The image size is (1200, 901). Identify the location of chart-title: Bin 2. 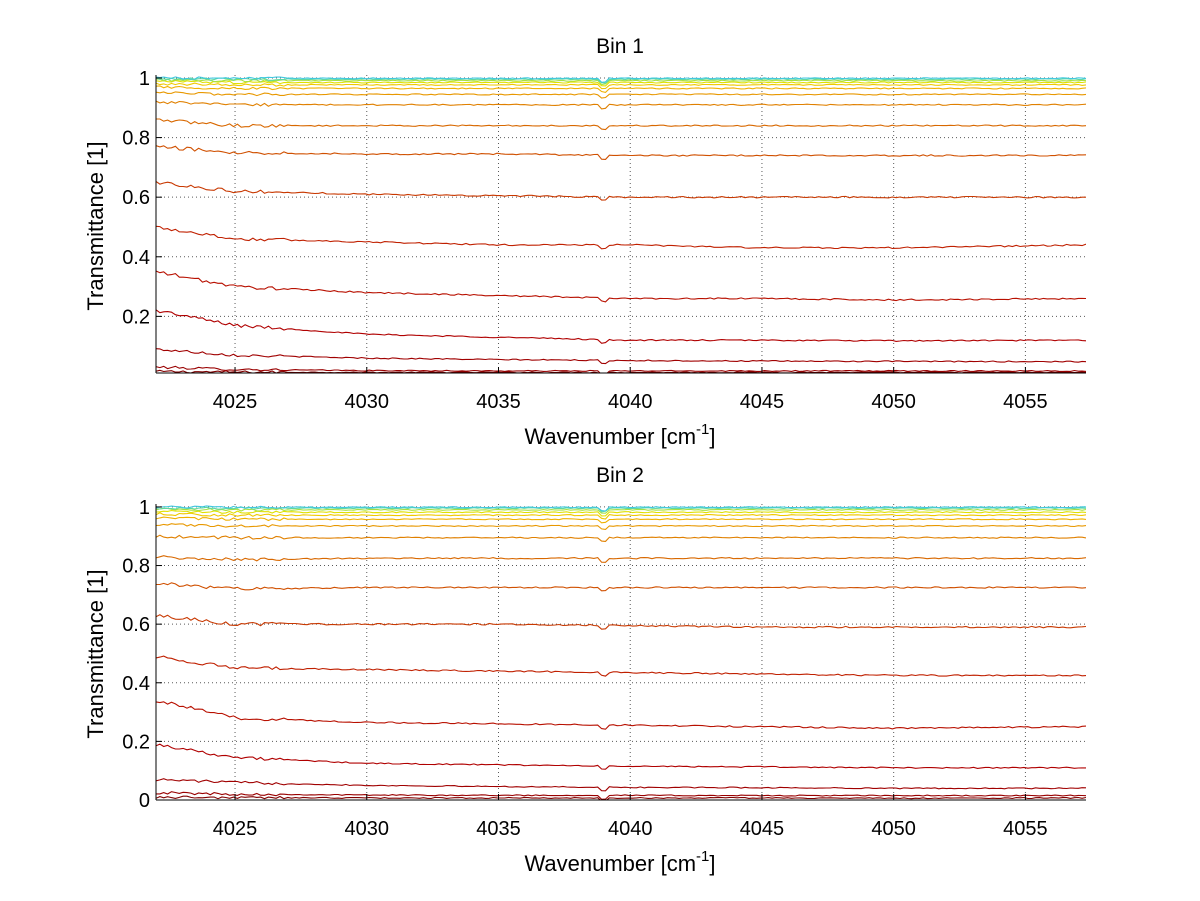
(620, 475).